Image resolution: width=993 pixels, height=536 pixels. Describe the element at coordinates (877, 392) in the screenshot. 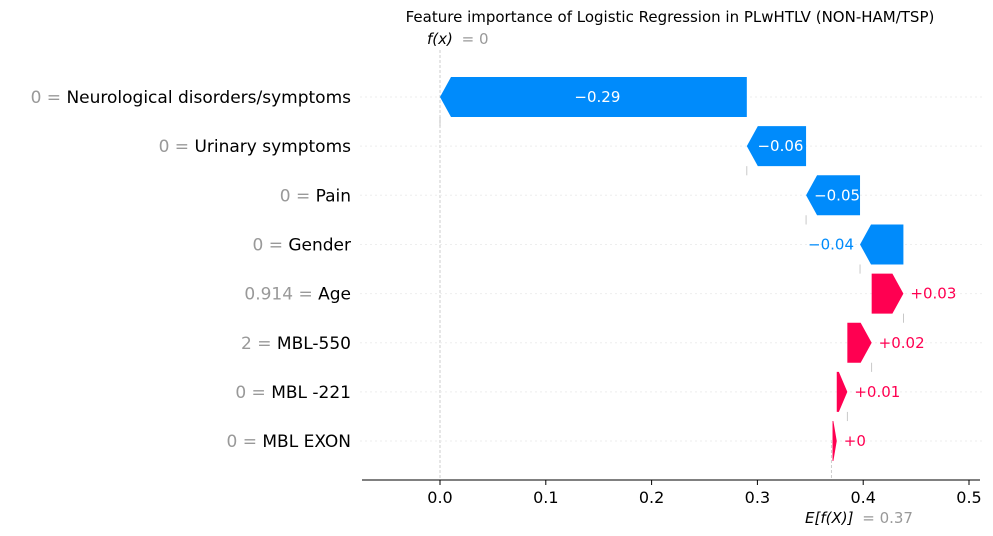

I see `contribution-label: +0.01` at that location.